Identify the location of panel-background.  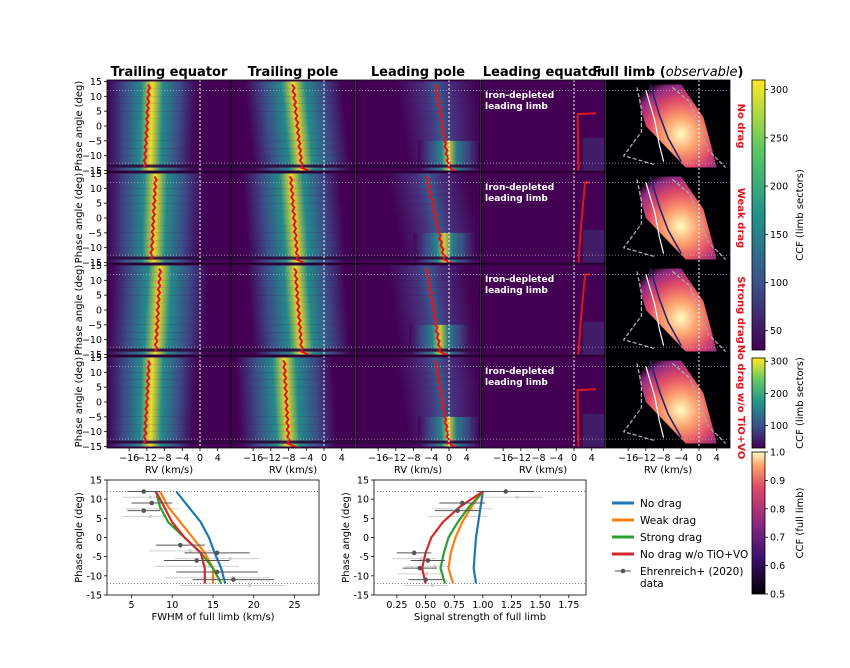
(543, 402).